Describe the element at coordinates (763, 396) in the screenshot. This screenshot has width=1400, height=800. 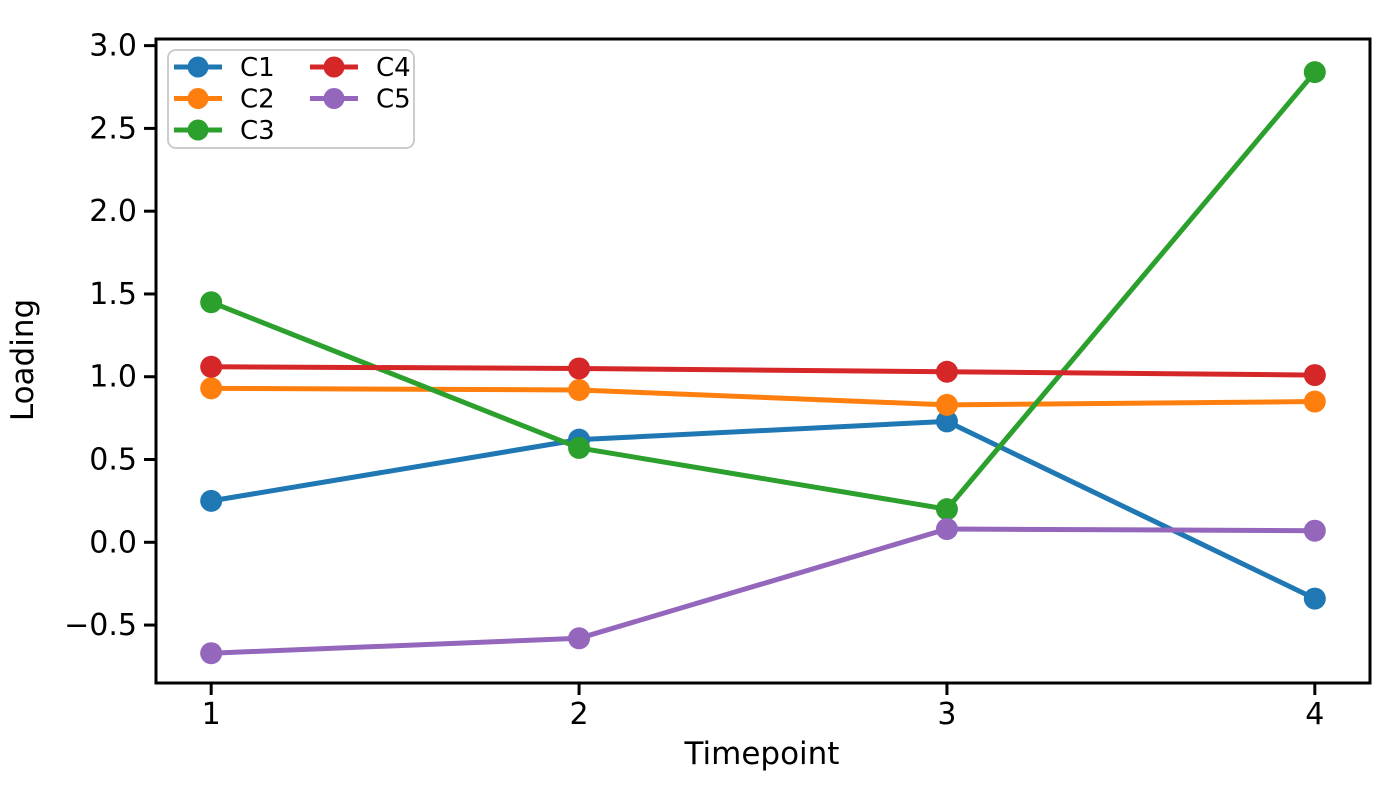
I see `series-line-C2` at that location.